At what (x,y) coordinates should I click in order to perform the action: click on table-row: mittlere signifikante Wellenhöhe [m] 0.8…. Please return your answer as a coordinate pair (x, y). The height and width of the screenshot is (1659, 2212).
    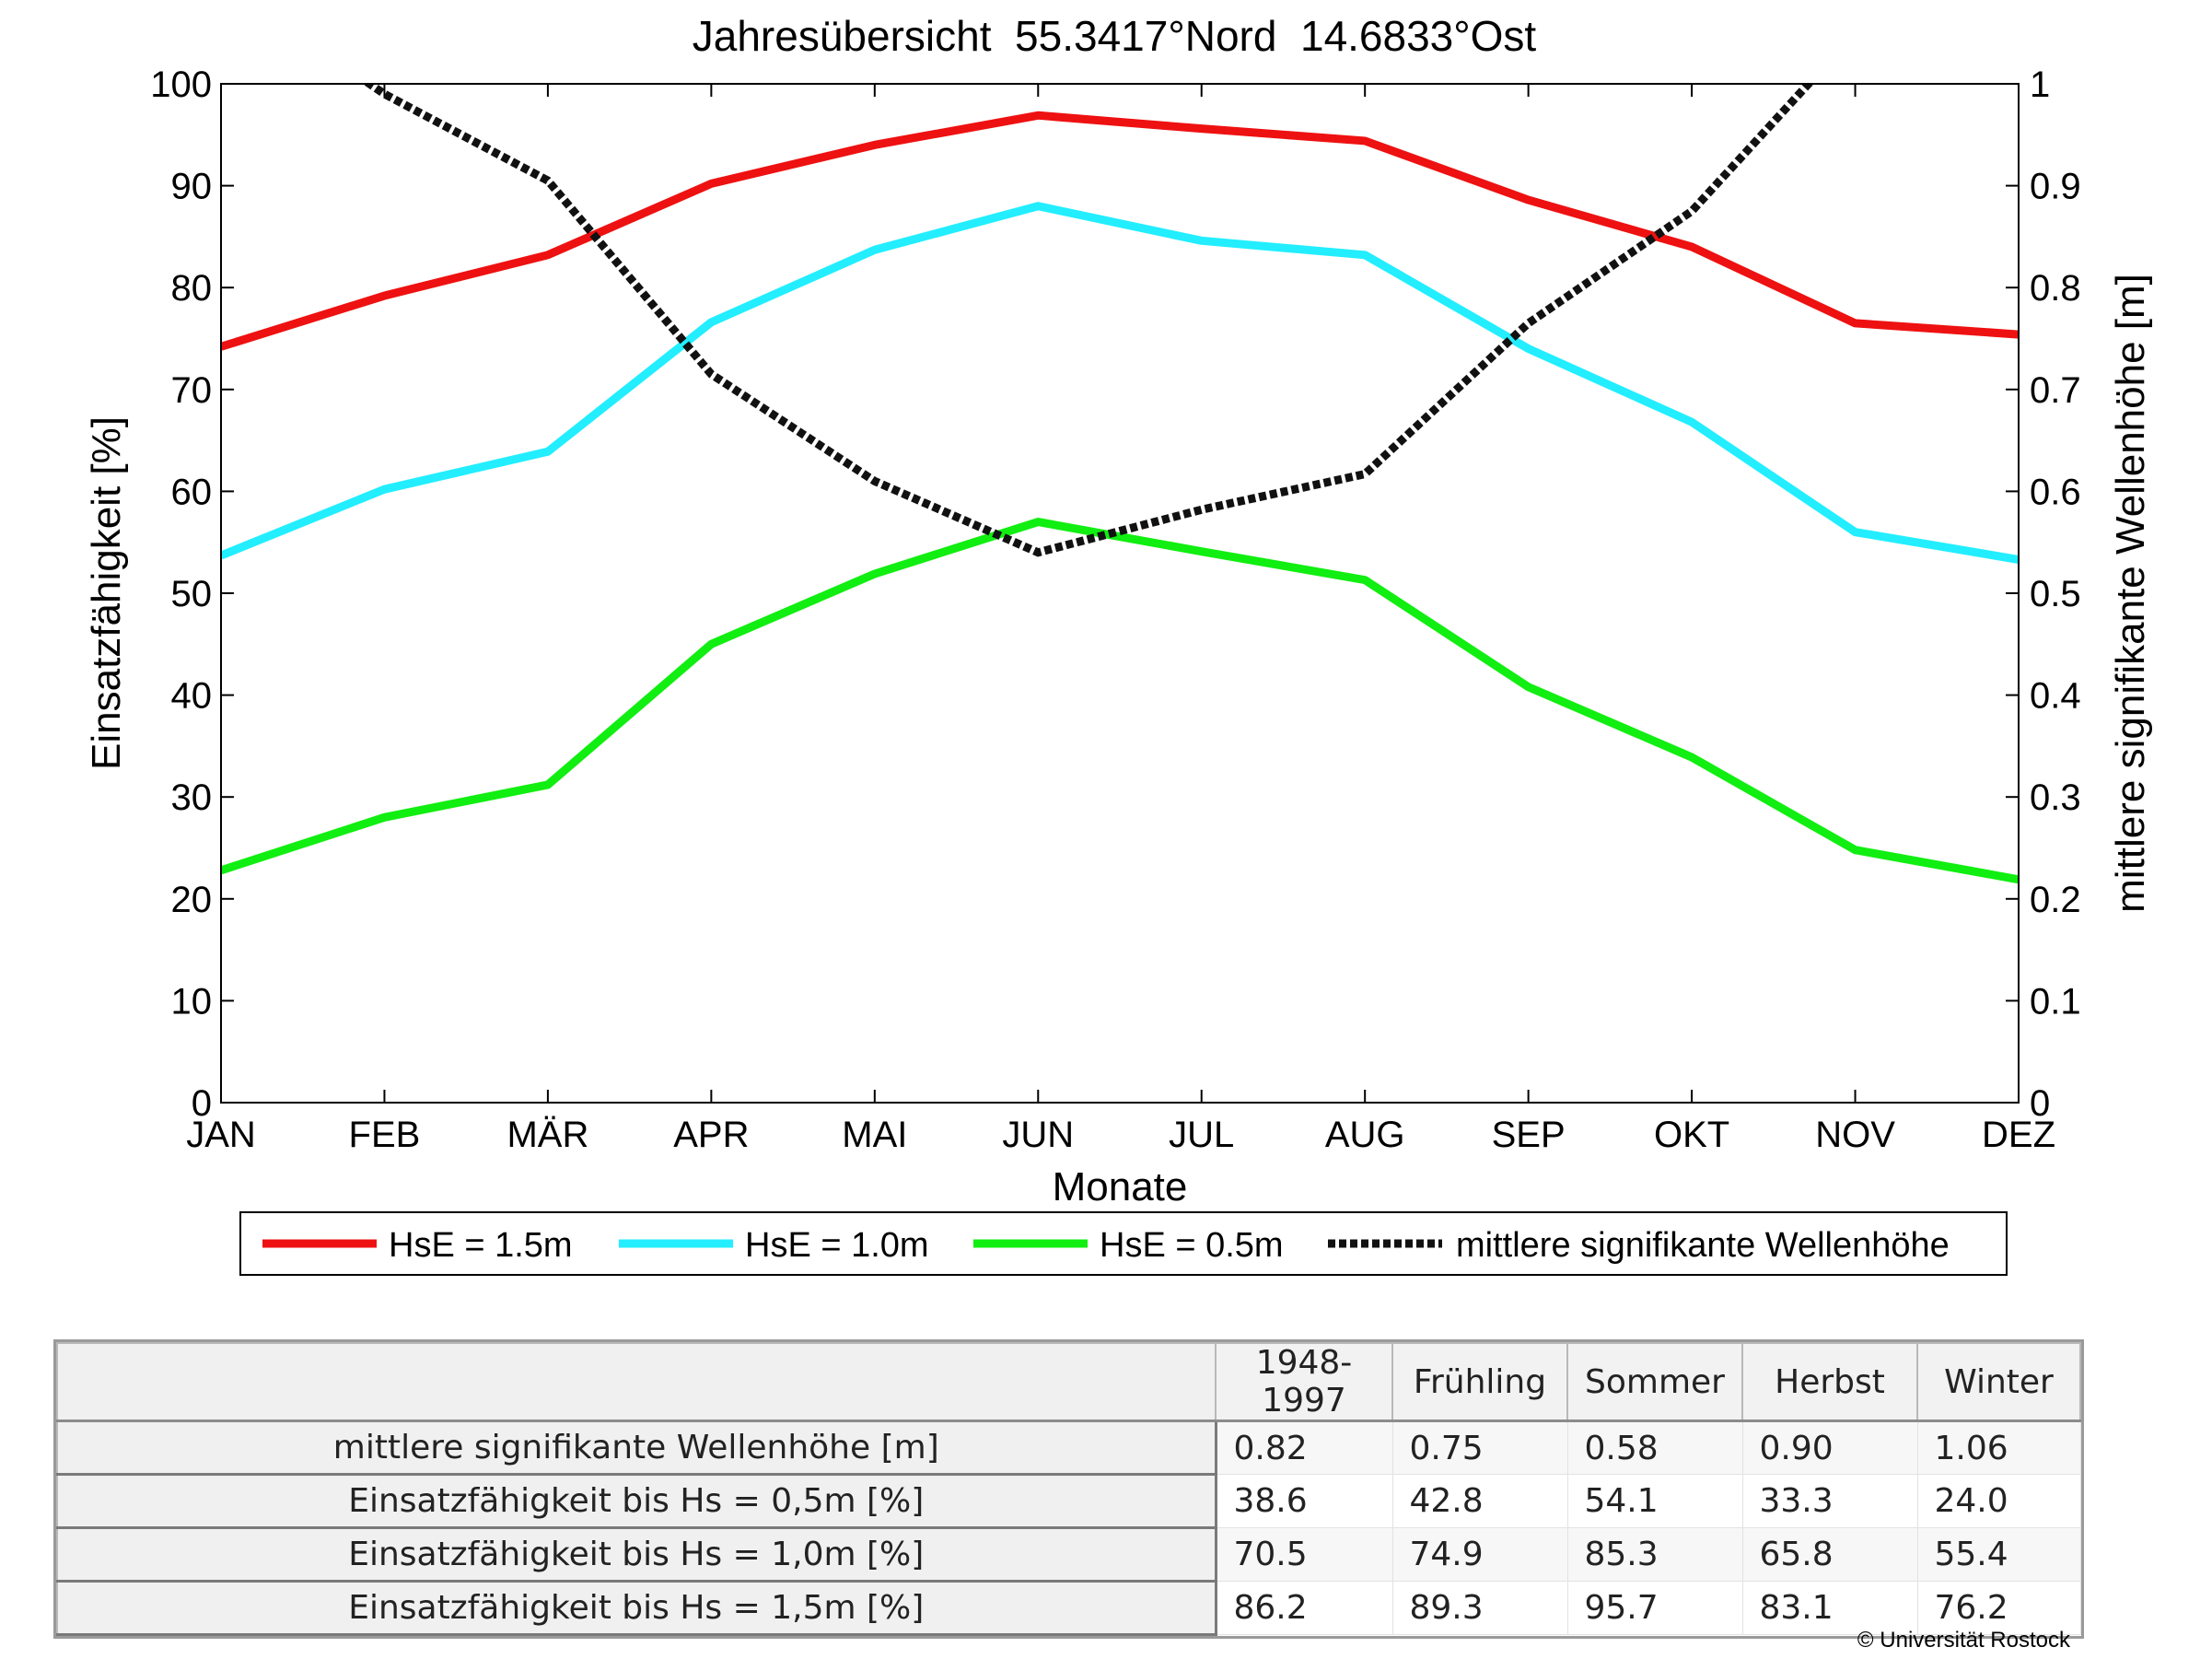
    Looking at the image, I should click on (1069, 1447).